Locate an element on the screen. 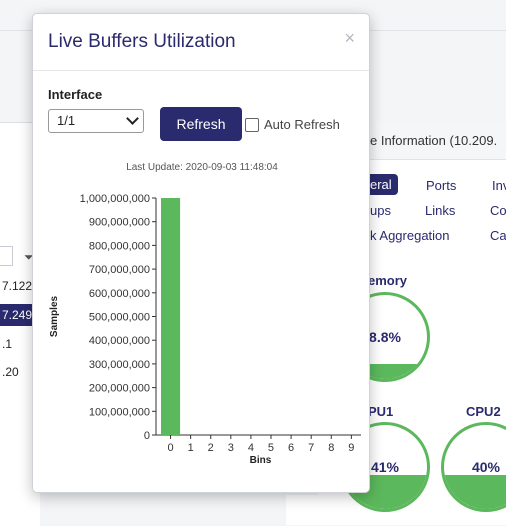  x-tick-label: 0 is located at coordinates (170, 448).